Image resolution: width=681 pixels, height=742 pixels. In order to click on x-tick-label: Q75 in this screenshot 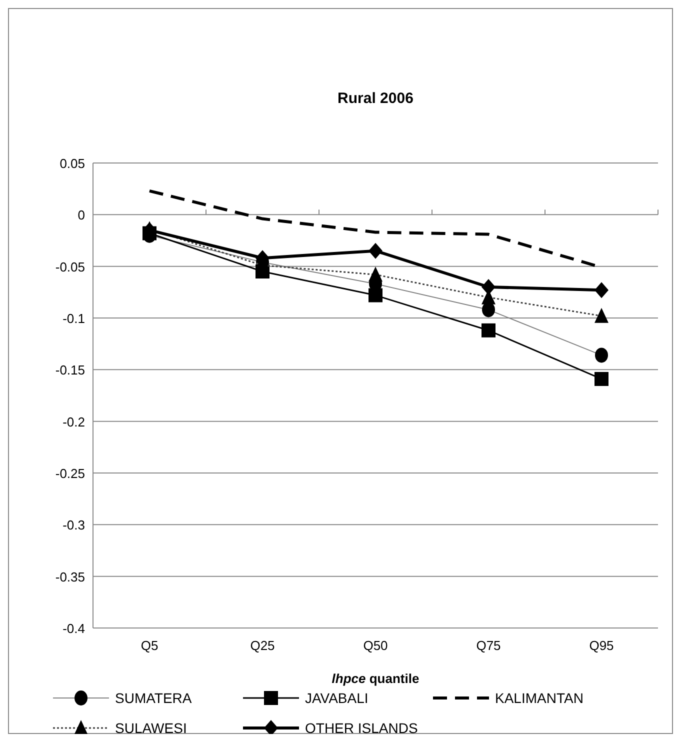, I will do `click(488, 645)`.